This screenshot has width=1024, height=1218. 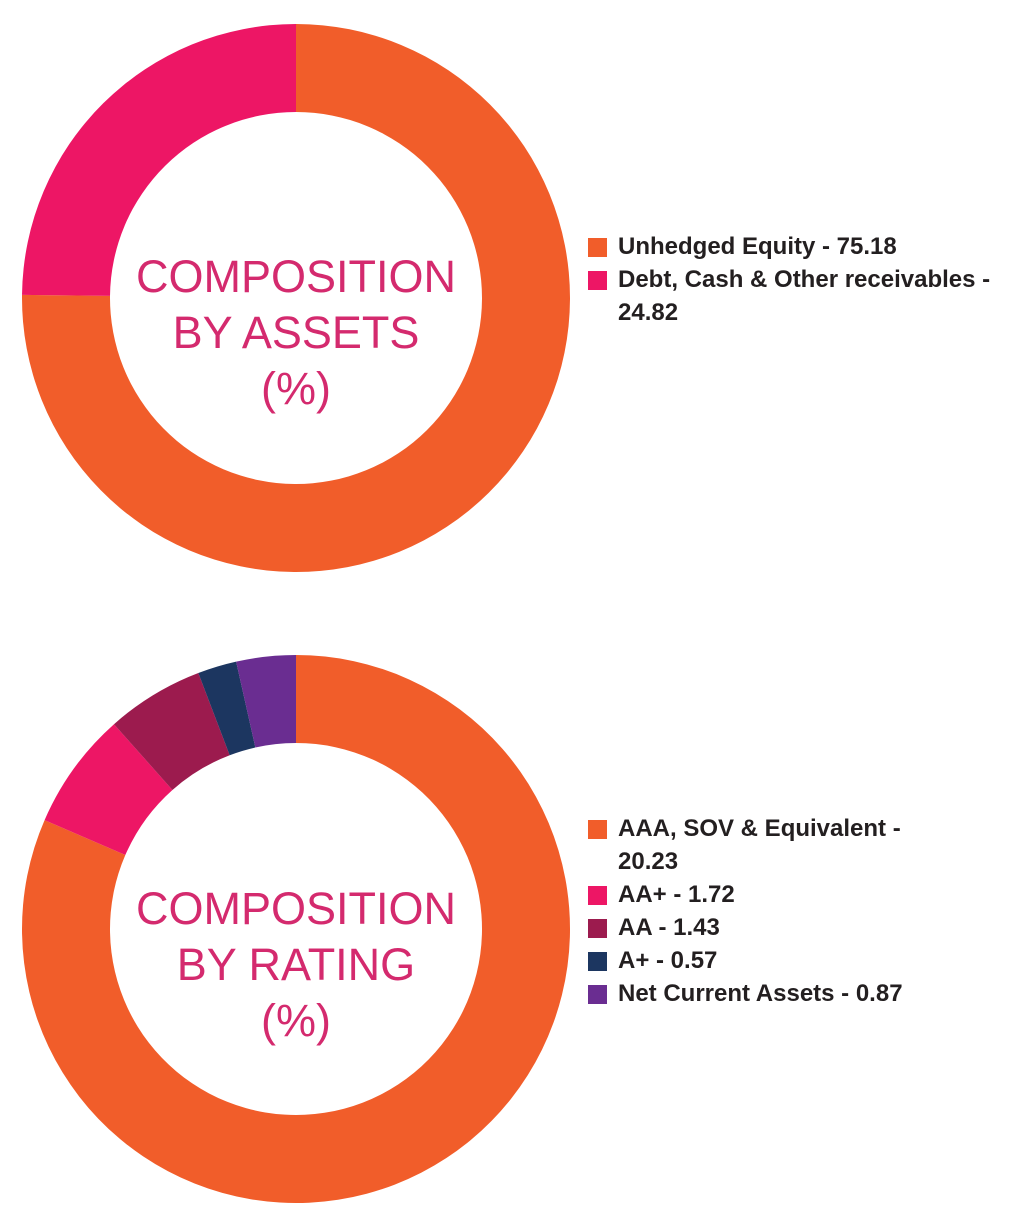 I want to click on legend-item-a-plus: A+ - 0.57, so click(x=803, y=960).